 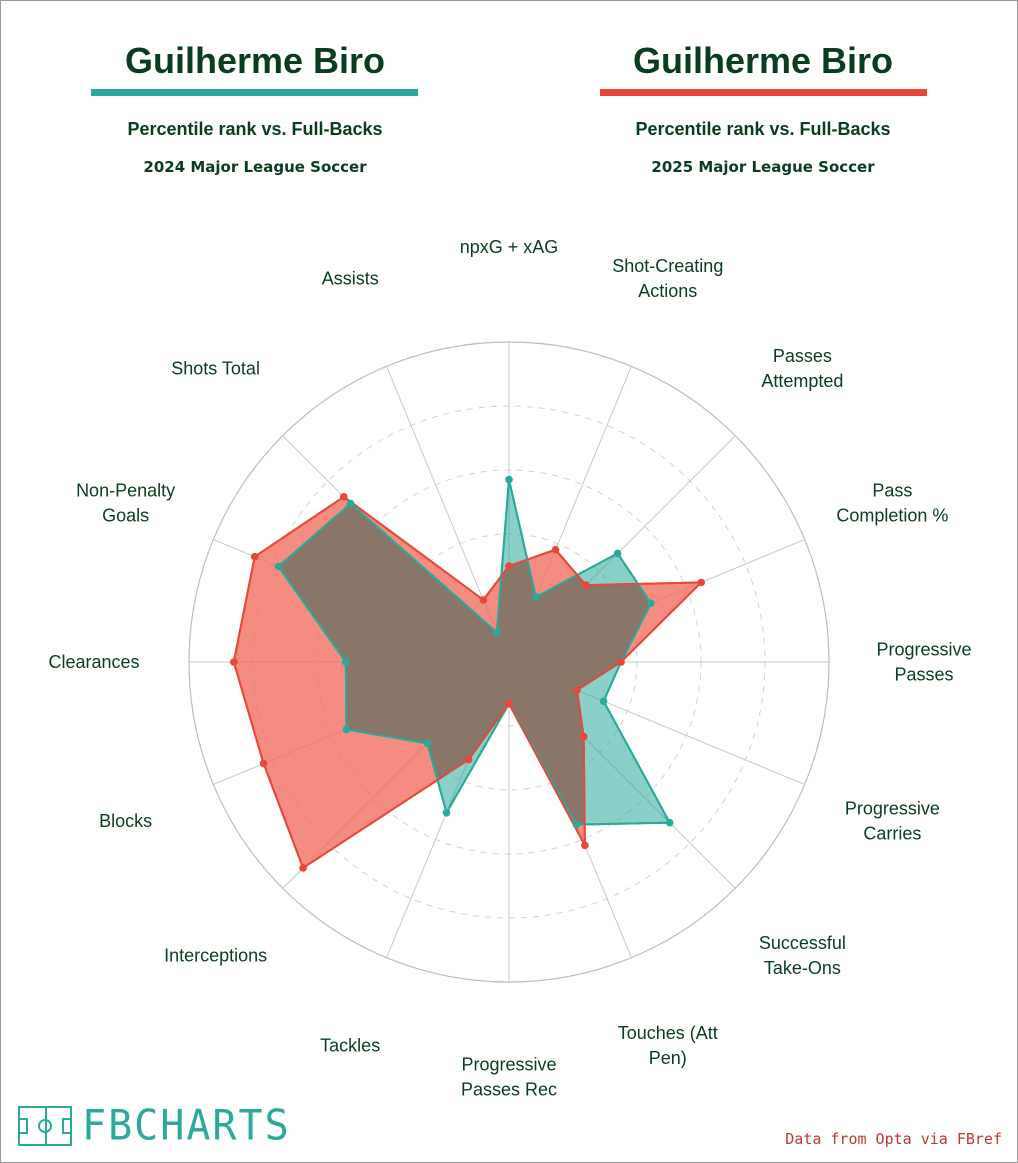 I want to click on axis-label-14: Non-Penalty Goals, so click(x=125, y=503).